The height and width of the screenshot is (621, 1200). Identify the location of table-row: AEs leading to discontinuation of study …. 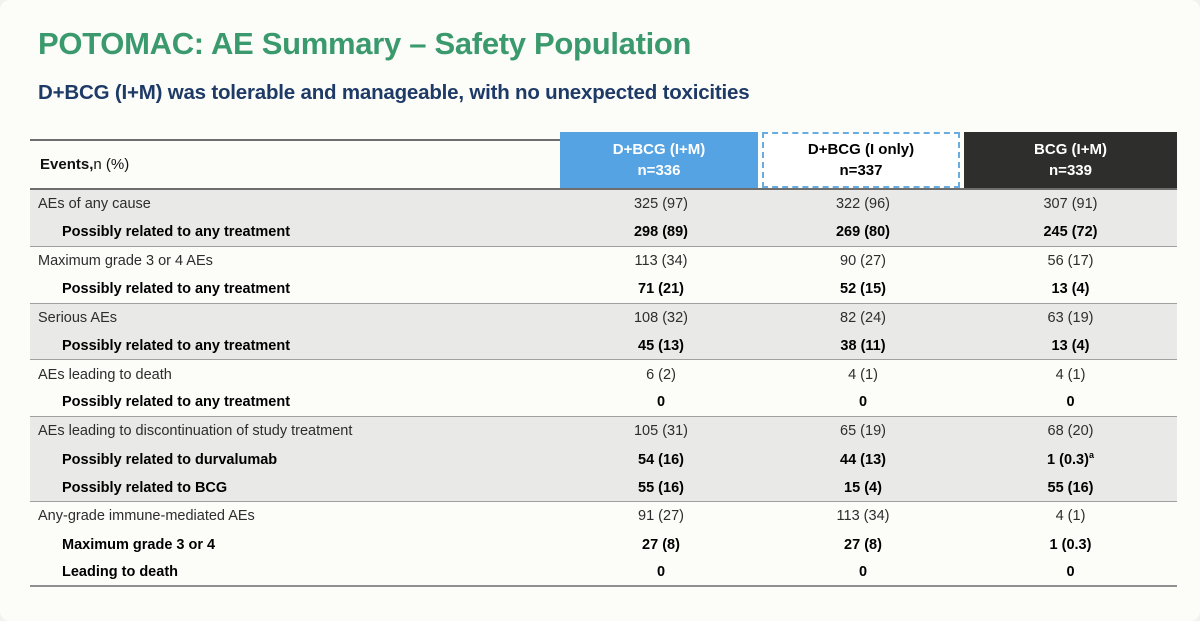
(603, 431).